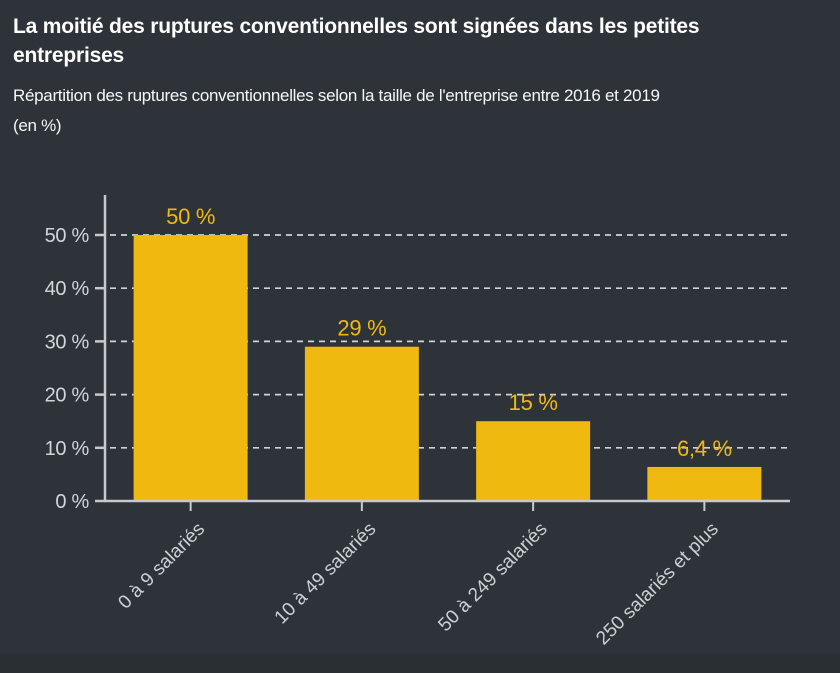 This screenshot has width=840, height=673. What do you see at coordinates (67, 342) in the screenshot?
I see `y-tick-label: 30 %` at bounding box center [67, 342].